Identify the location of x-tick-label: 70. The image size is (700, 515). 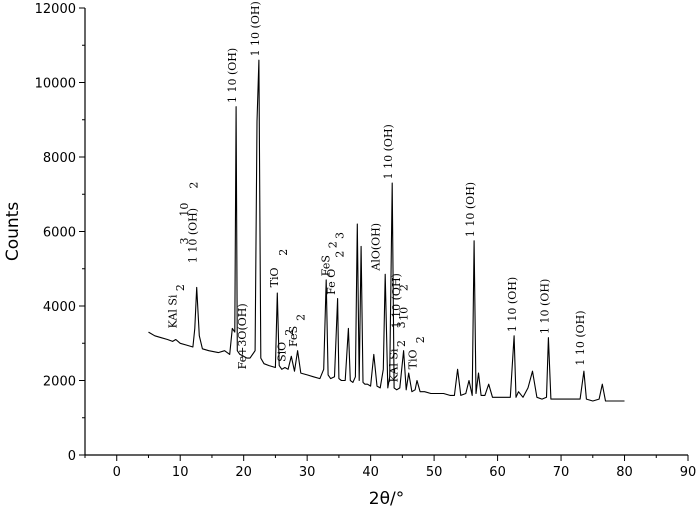
(561, 472).